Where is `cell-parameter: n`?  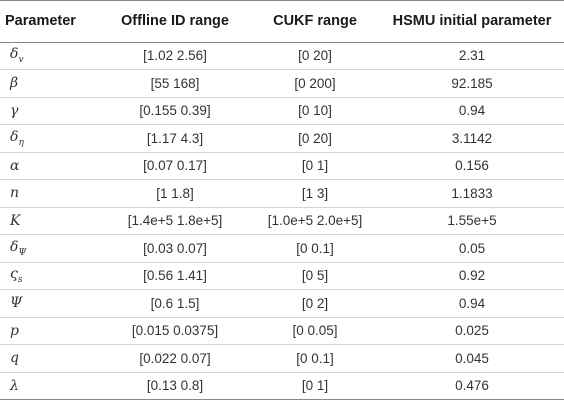 cell-parameter: n is located at coordinates (47, 193).